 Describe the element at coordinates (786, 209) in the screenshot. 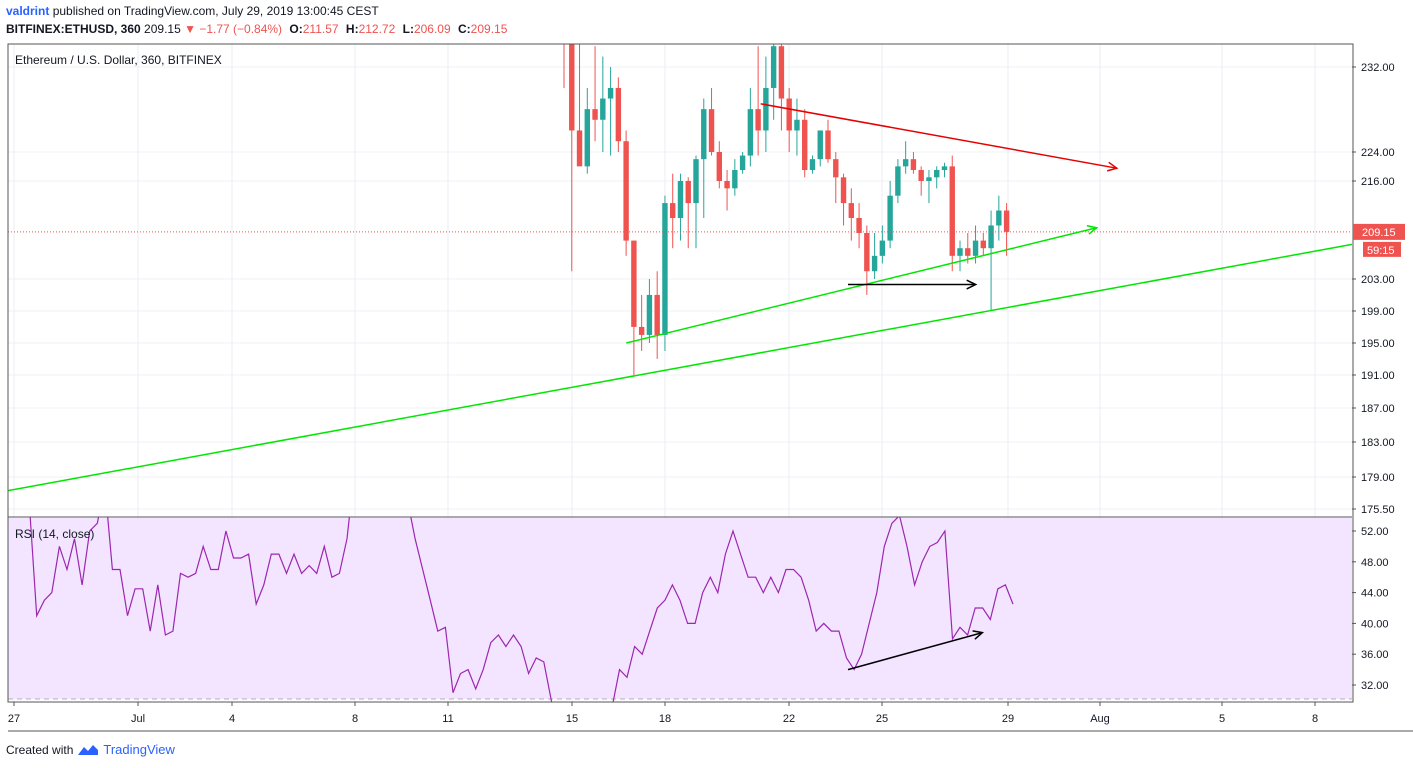

I see `candles` at that location.